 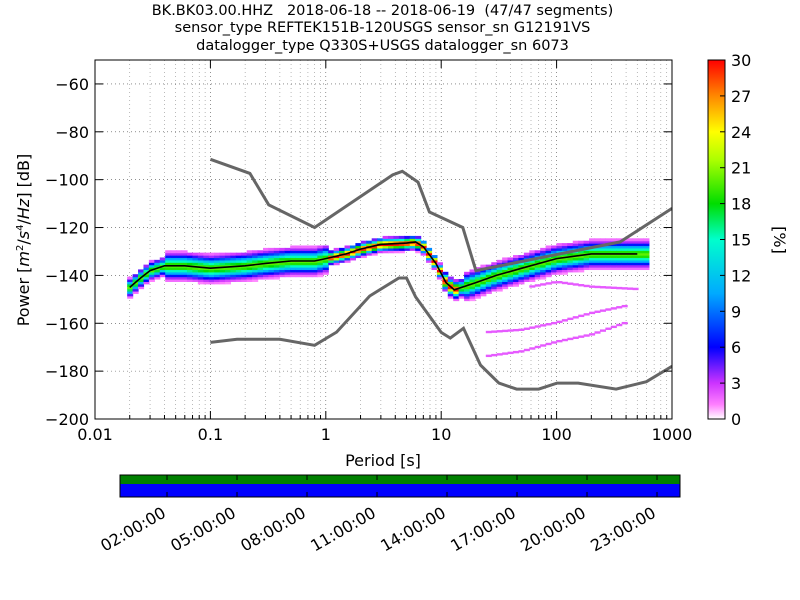 What do you see at coordinates (741, 60) in the screenshot?
I see `colorbar-tick-label: 30` at bounding box center [741, 60].